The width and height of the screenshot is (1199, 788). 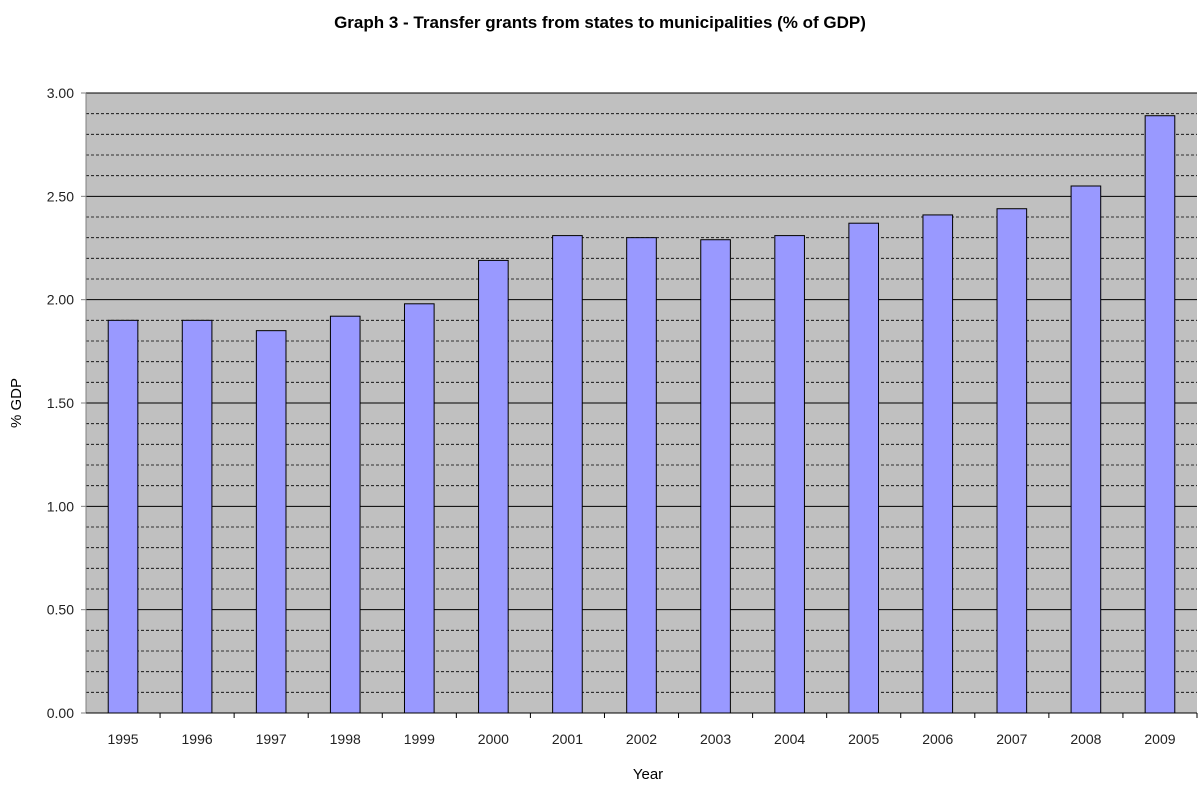 I want to click on y-tick-label: 0.50, so click(x=60, y=610).